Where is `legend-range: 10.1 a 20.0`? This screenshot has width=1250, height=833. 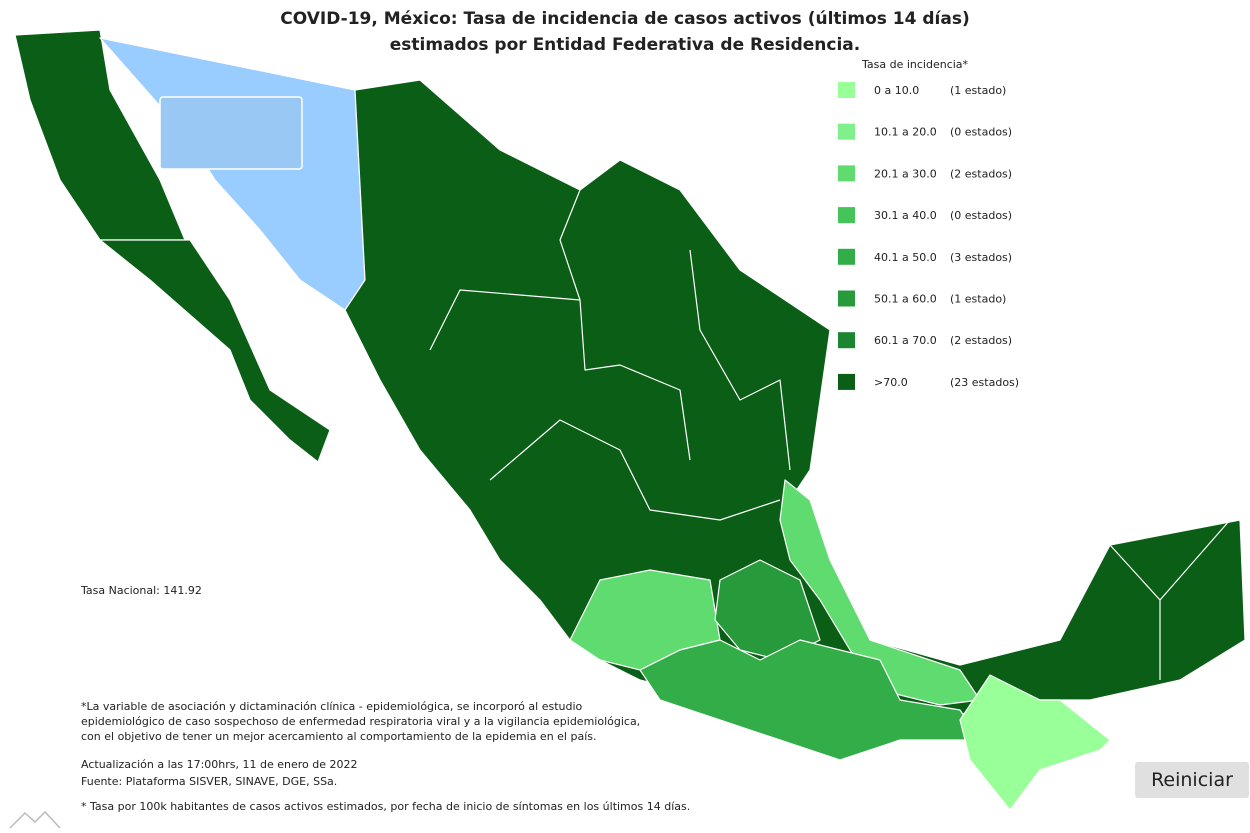 legend-range: 10.1 a 20.0 is located at coordinates (905, 132).